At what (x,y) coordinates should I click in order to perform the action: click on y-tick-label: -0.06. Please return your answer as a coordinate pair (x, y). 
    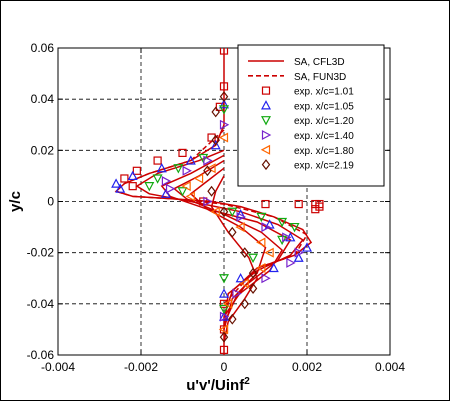
    Looking at the image, I should click on (41, 355).